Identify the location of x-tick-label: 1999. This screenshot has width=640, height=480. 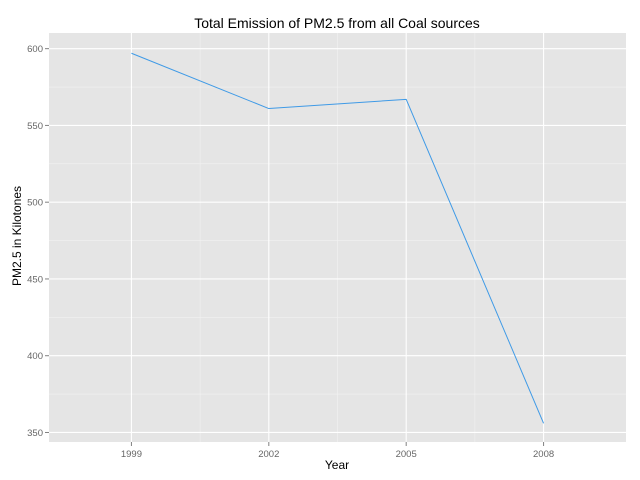
(131, 454).